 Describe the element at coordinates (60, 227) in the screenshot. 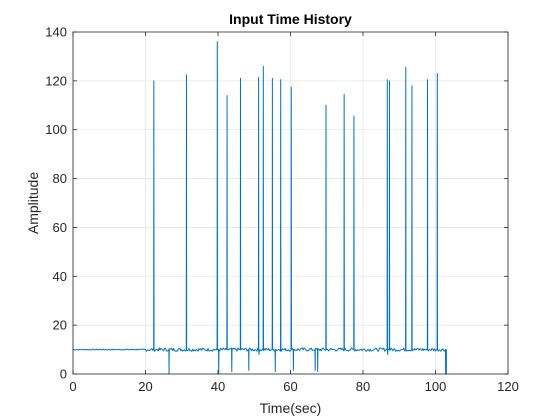

I see `y-tick-label: 60` at that location.